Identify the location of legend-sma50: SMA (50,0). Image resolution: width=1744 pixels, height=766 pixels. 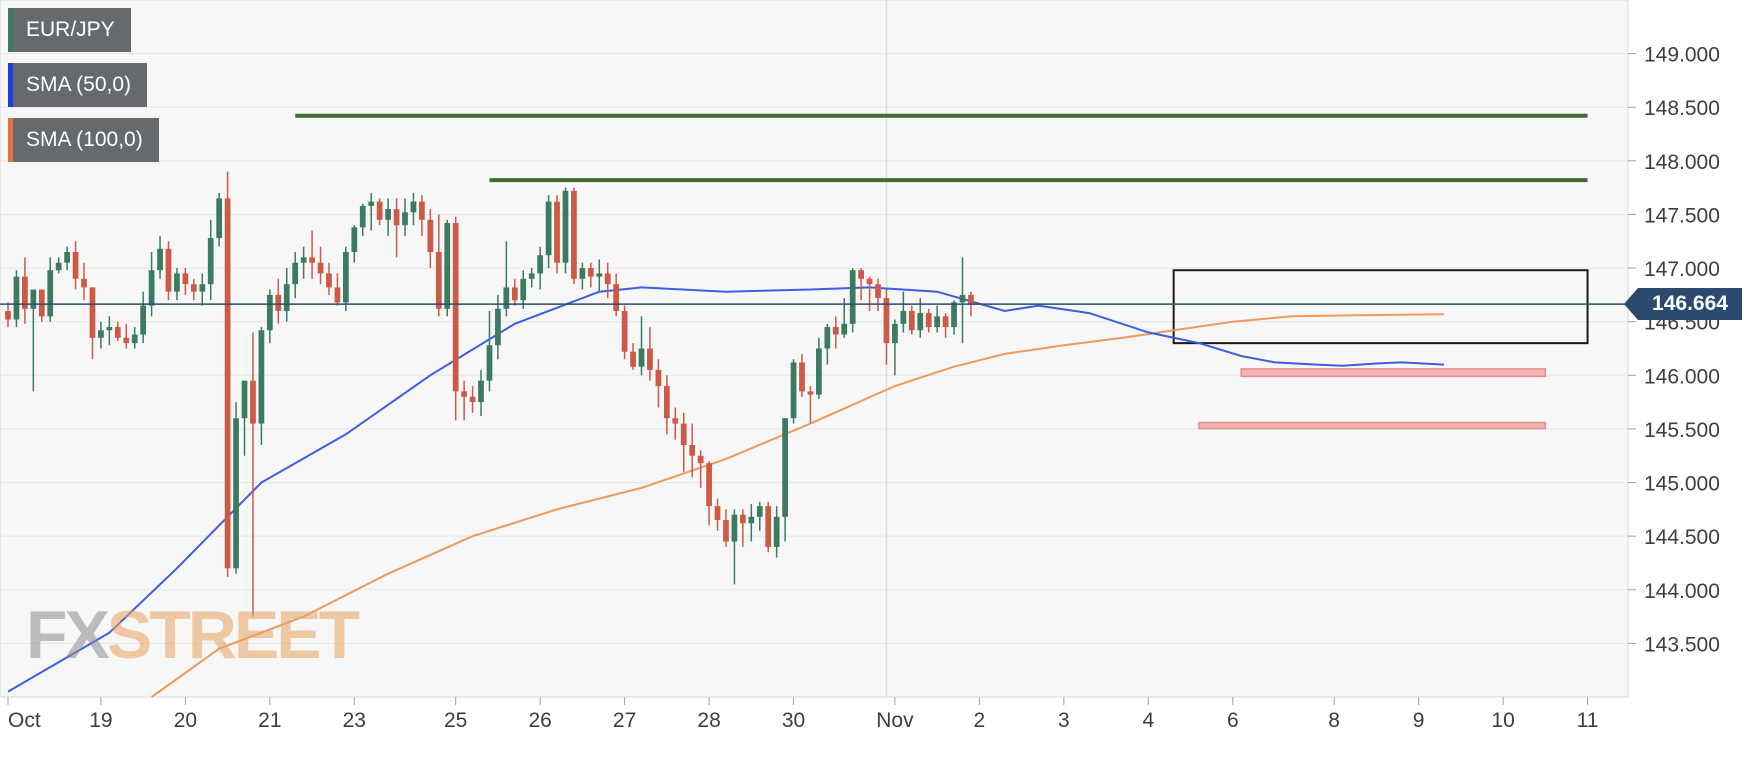
(78, 85).